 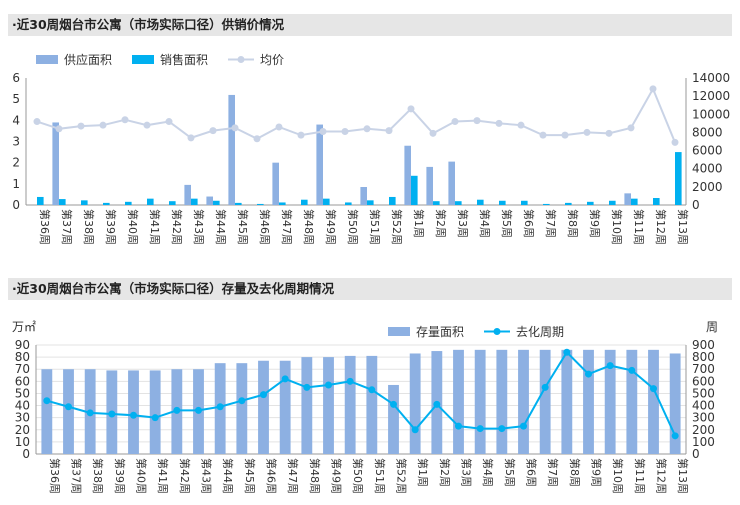 What do you see at coordinates (703, 430) in the screenshot?
I see `y-right-tick-label: 200` at bounding box center [703, 430].